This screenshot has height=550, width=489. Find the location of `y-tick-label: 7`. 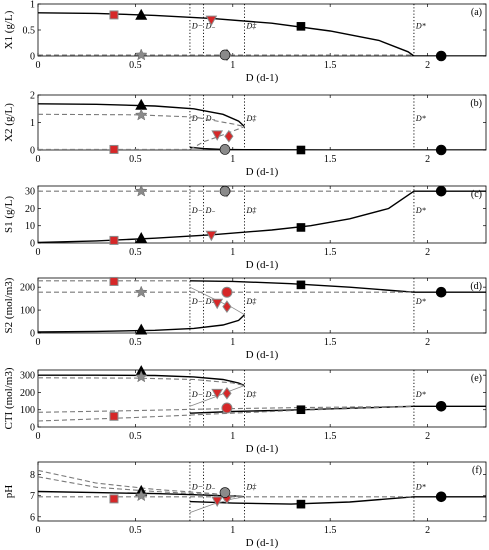

y-tick-label: 7 is located at coordinates (32, 496).